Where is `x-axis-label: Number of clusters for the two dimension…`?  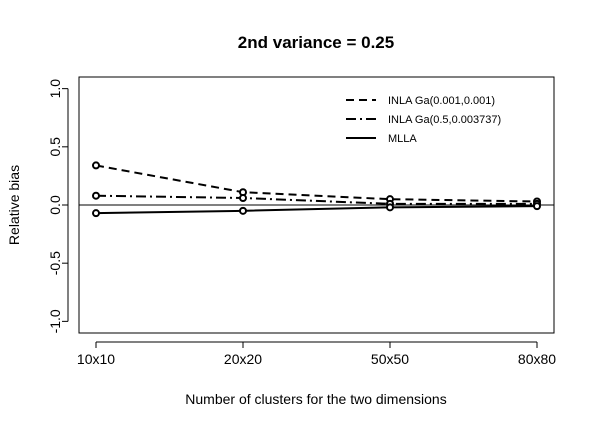
x-axis-label: Number of clusters for the two dimension… is located at coordinates (315, 399).